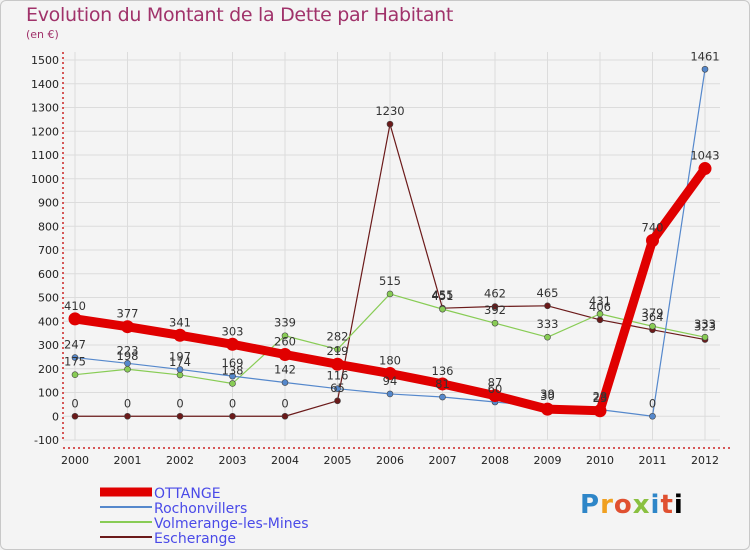  What do you see at coordinates (653, 228) in the screenshot?
I see `data-label: 740` at bounding box center [653, 228].